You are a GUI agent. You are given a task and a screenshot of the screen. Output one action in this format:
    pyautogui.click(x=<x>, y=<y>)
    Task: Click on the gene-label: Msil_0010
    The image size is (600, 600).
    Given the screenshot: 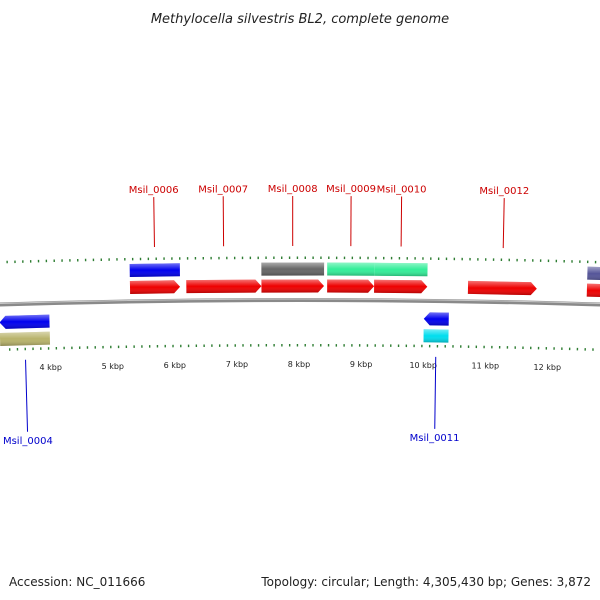 What is the action you would take?
    pyautogui.click(x=402, y=190)
    